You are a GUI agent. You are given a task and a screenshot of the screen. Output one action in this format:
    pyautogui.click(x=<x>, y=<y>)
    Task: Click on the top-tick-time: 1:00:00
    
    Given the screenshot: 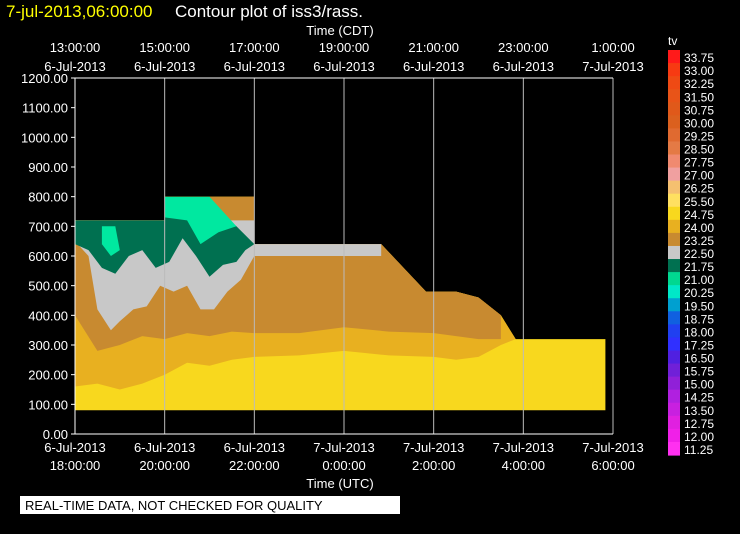 What is the action you would take?
    pyautogui.click(x=612, y=47)
    